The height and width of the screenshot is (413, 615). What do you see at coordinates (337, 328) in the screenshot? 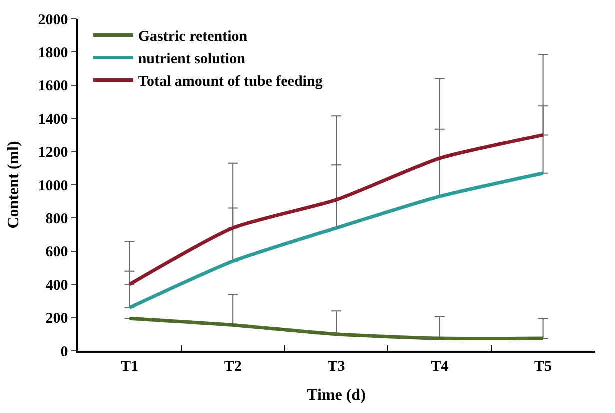
I see `line-series` at bounding box center [337, 328].